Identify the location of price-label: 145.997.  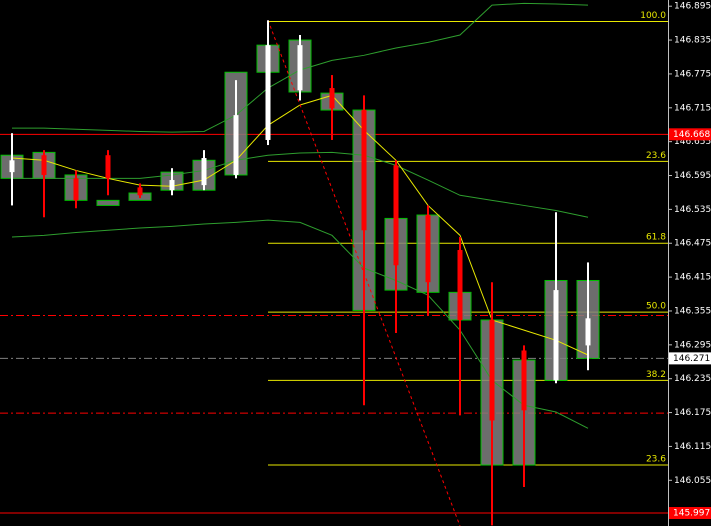
(691, 514).